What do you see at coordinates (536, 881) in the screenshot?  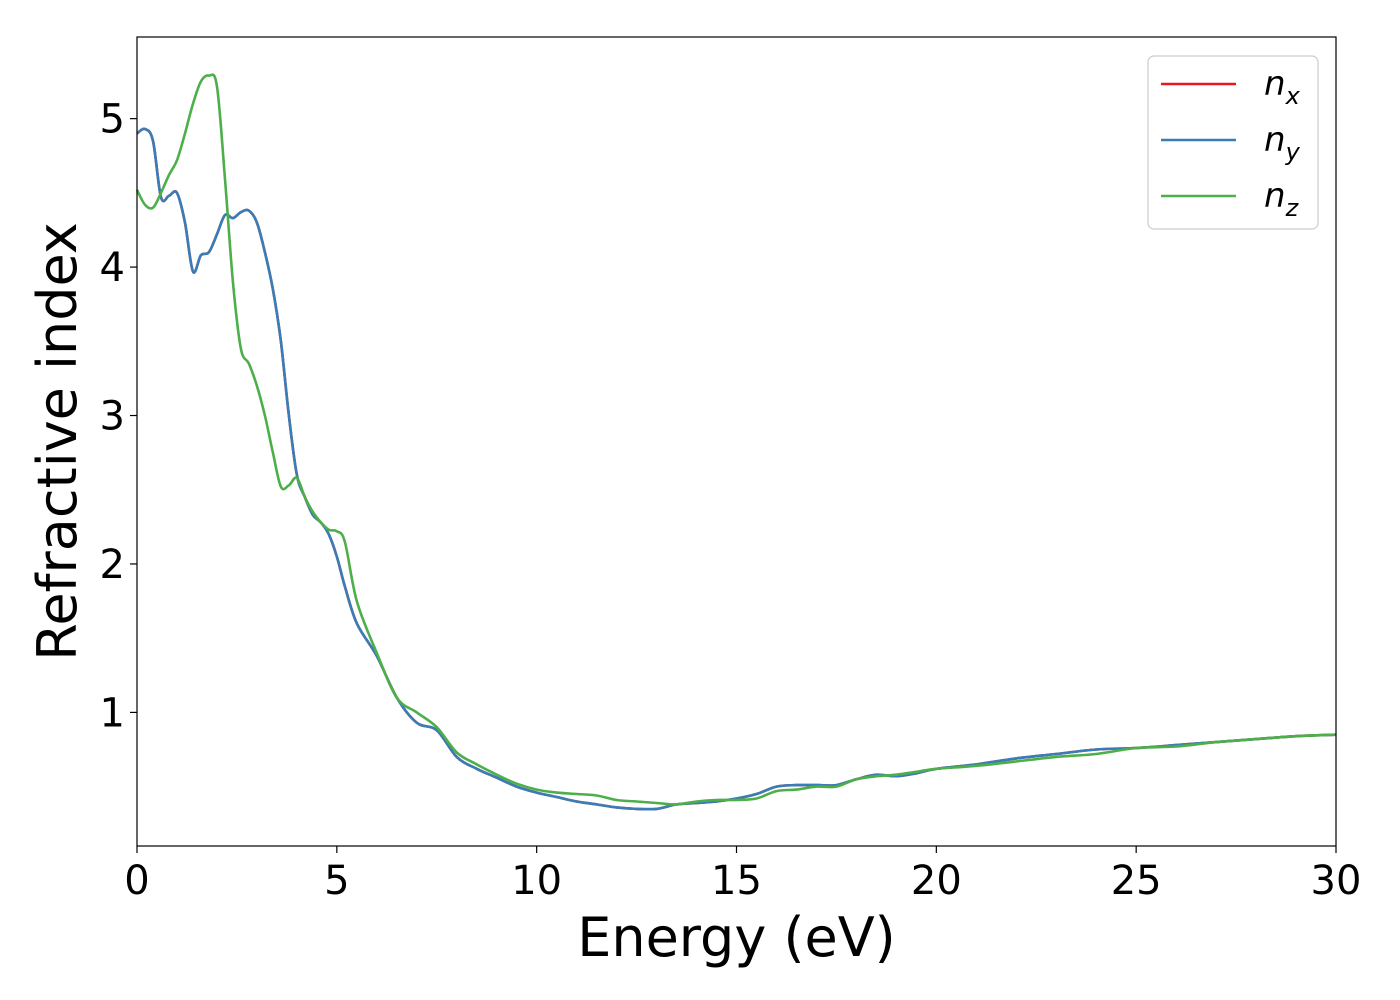 I see `x-tick-label: 10` at bounding box center [536, 881].